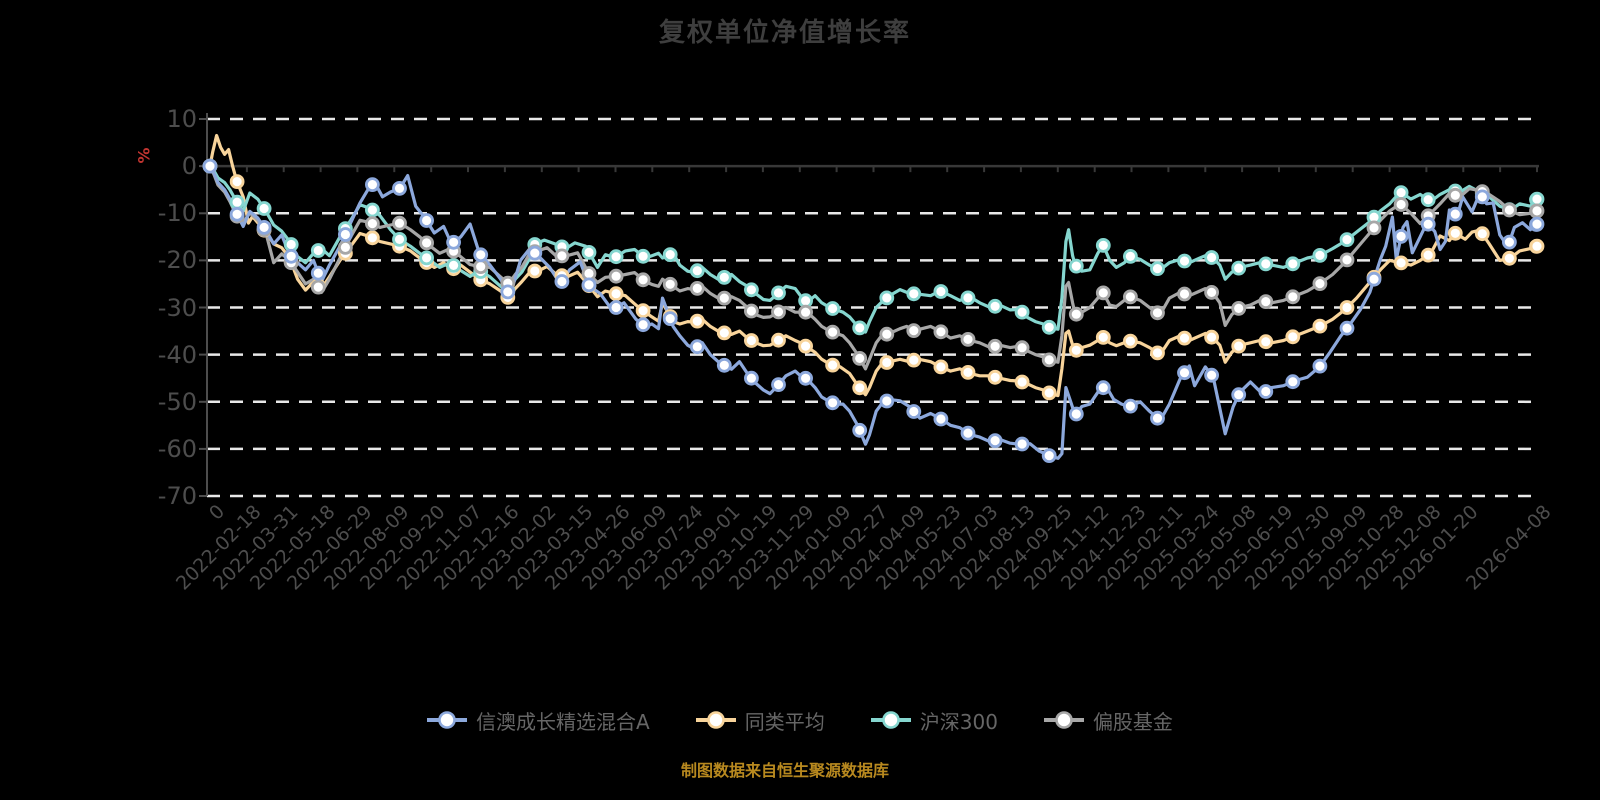 The height and width of the screenshot is (800, 1600). I want to click on y-tick-label: 0, so click(189, 166).